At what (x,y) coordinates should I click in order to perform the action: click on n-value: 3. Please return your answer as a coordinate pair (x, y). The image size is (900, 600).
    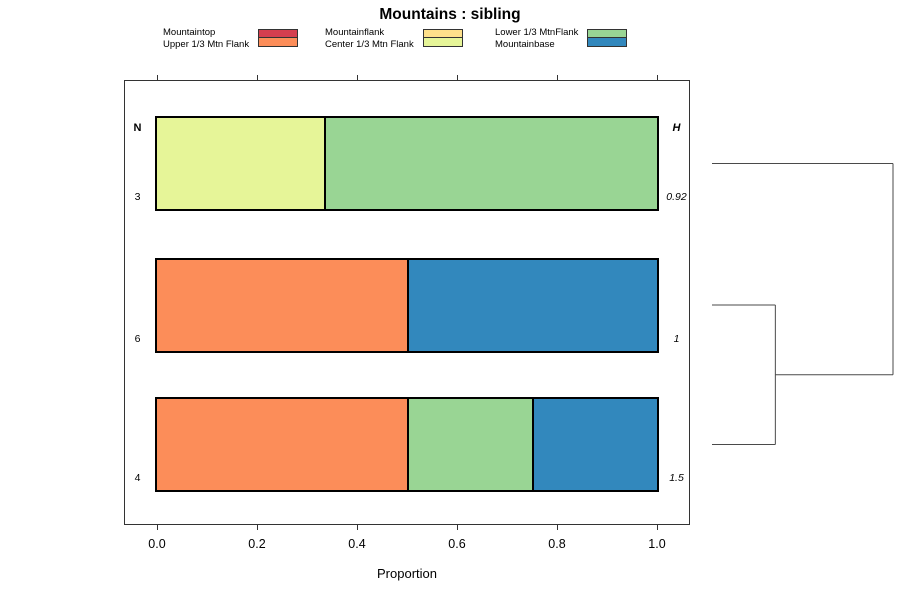
    Looking at the image, I should click on (137, 197).